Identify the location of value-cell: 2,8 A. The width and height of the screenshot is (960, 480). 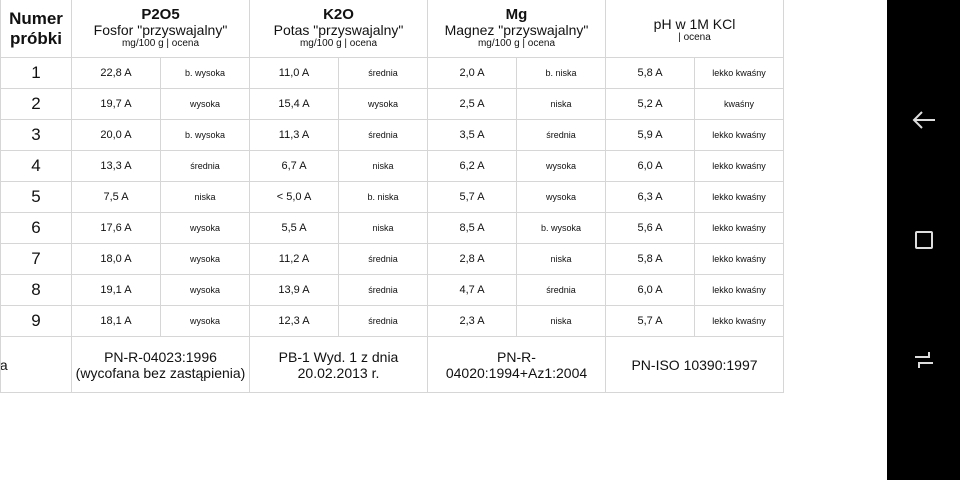
(472, 259).